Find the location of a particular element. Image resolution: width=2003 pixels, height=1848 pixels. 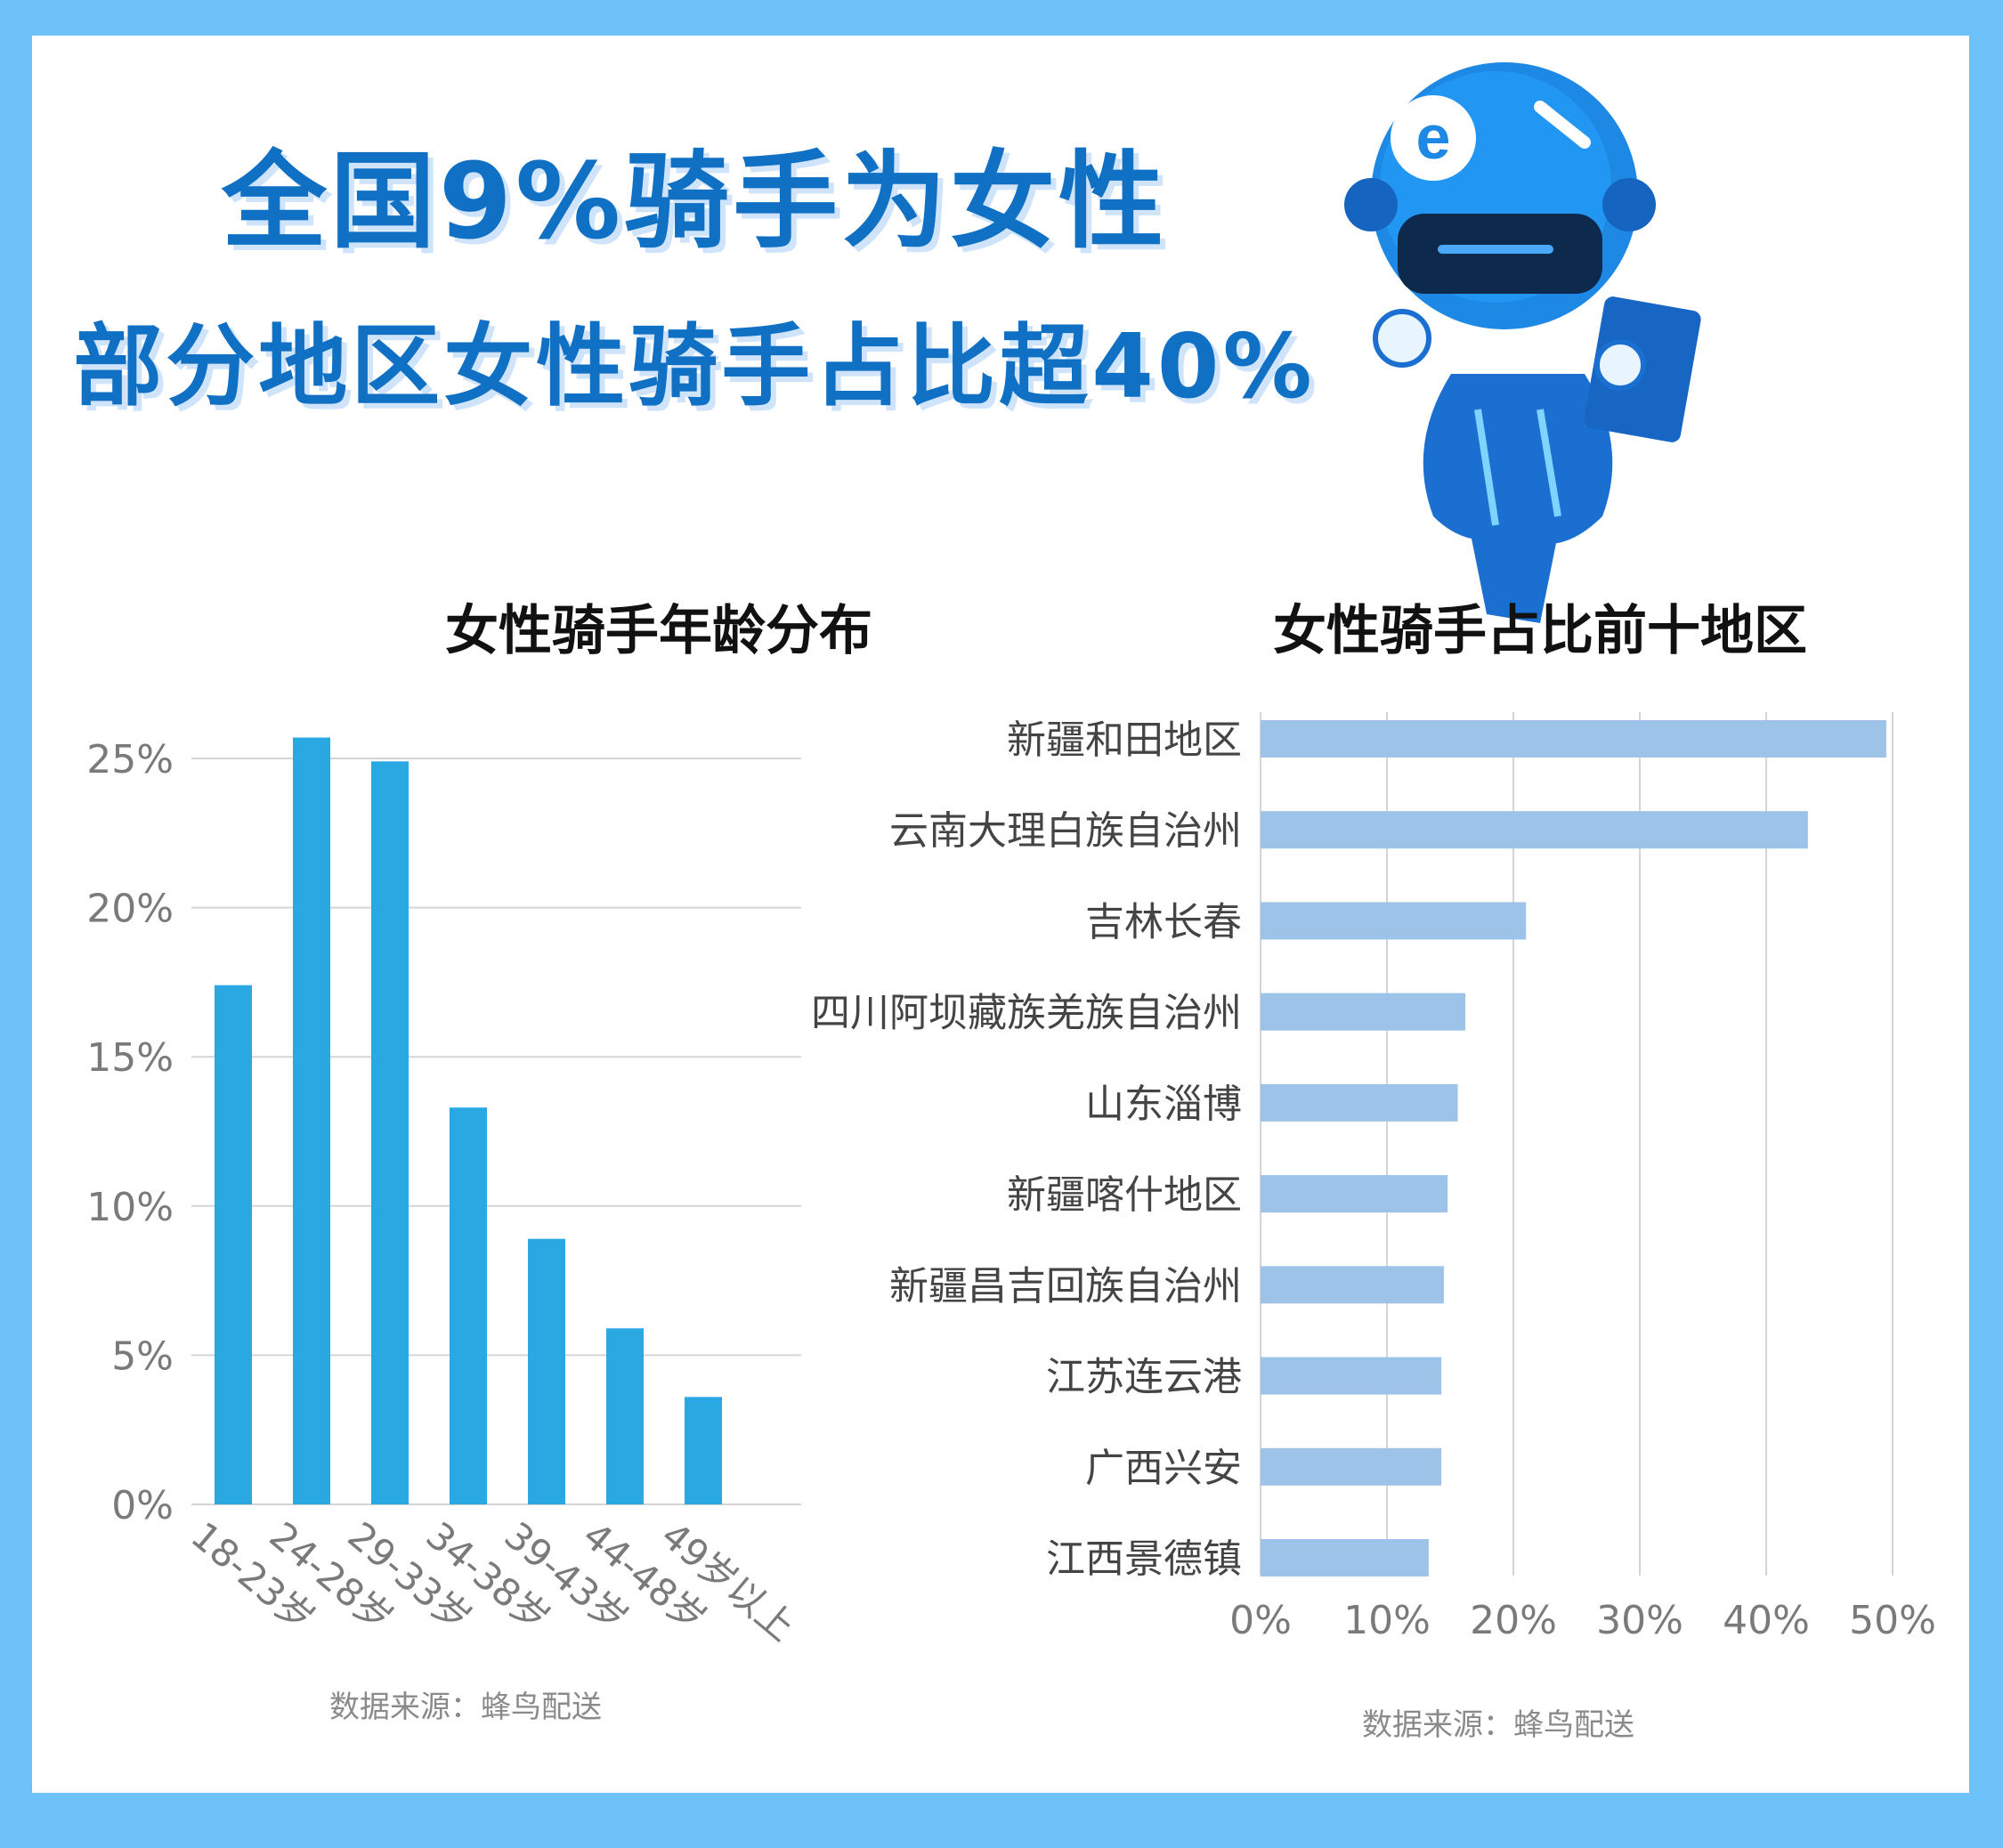

region-label: 山东淄博 is located at coordinates (1163, 1104).